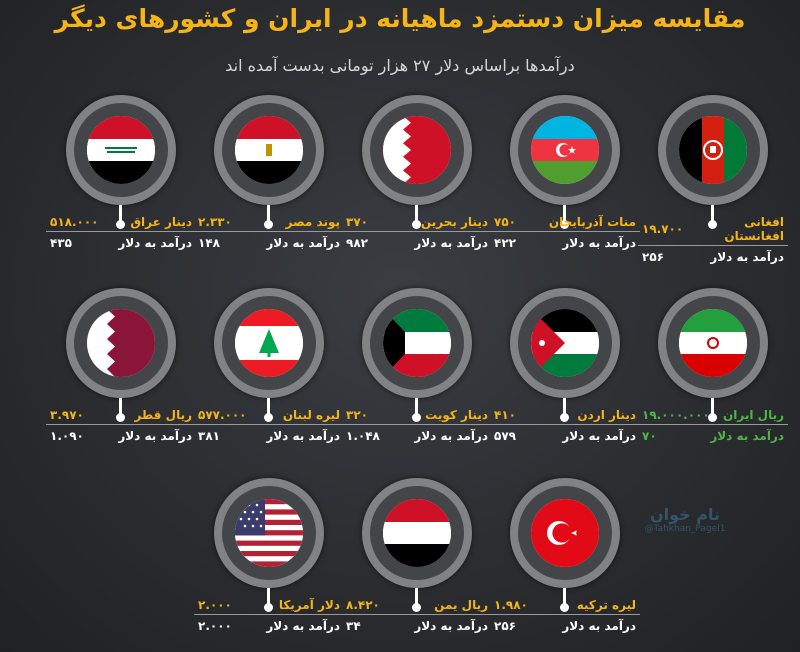 The width and height of the screenshot is (800, 652). Describe the element at coordinates (754, 229) in the screenshot. I see `currency-name: افغانی افغانستان` at that location.